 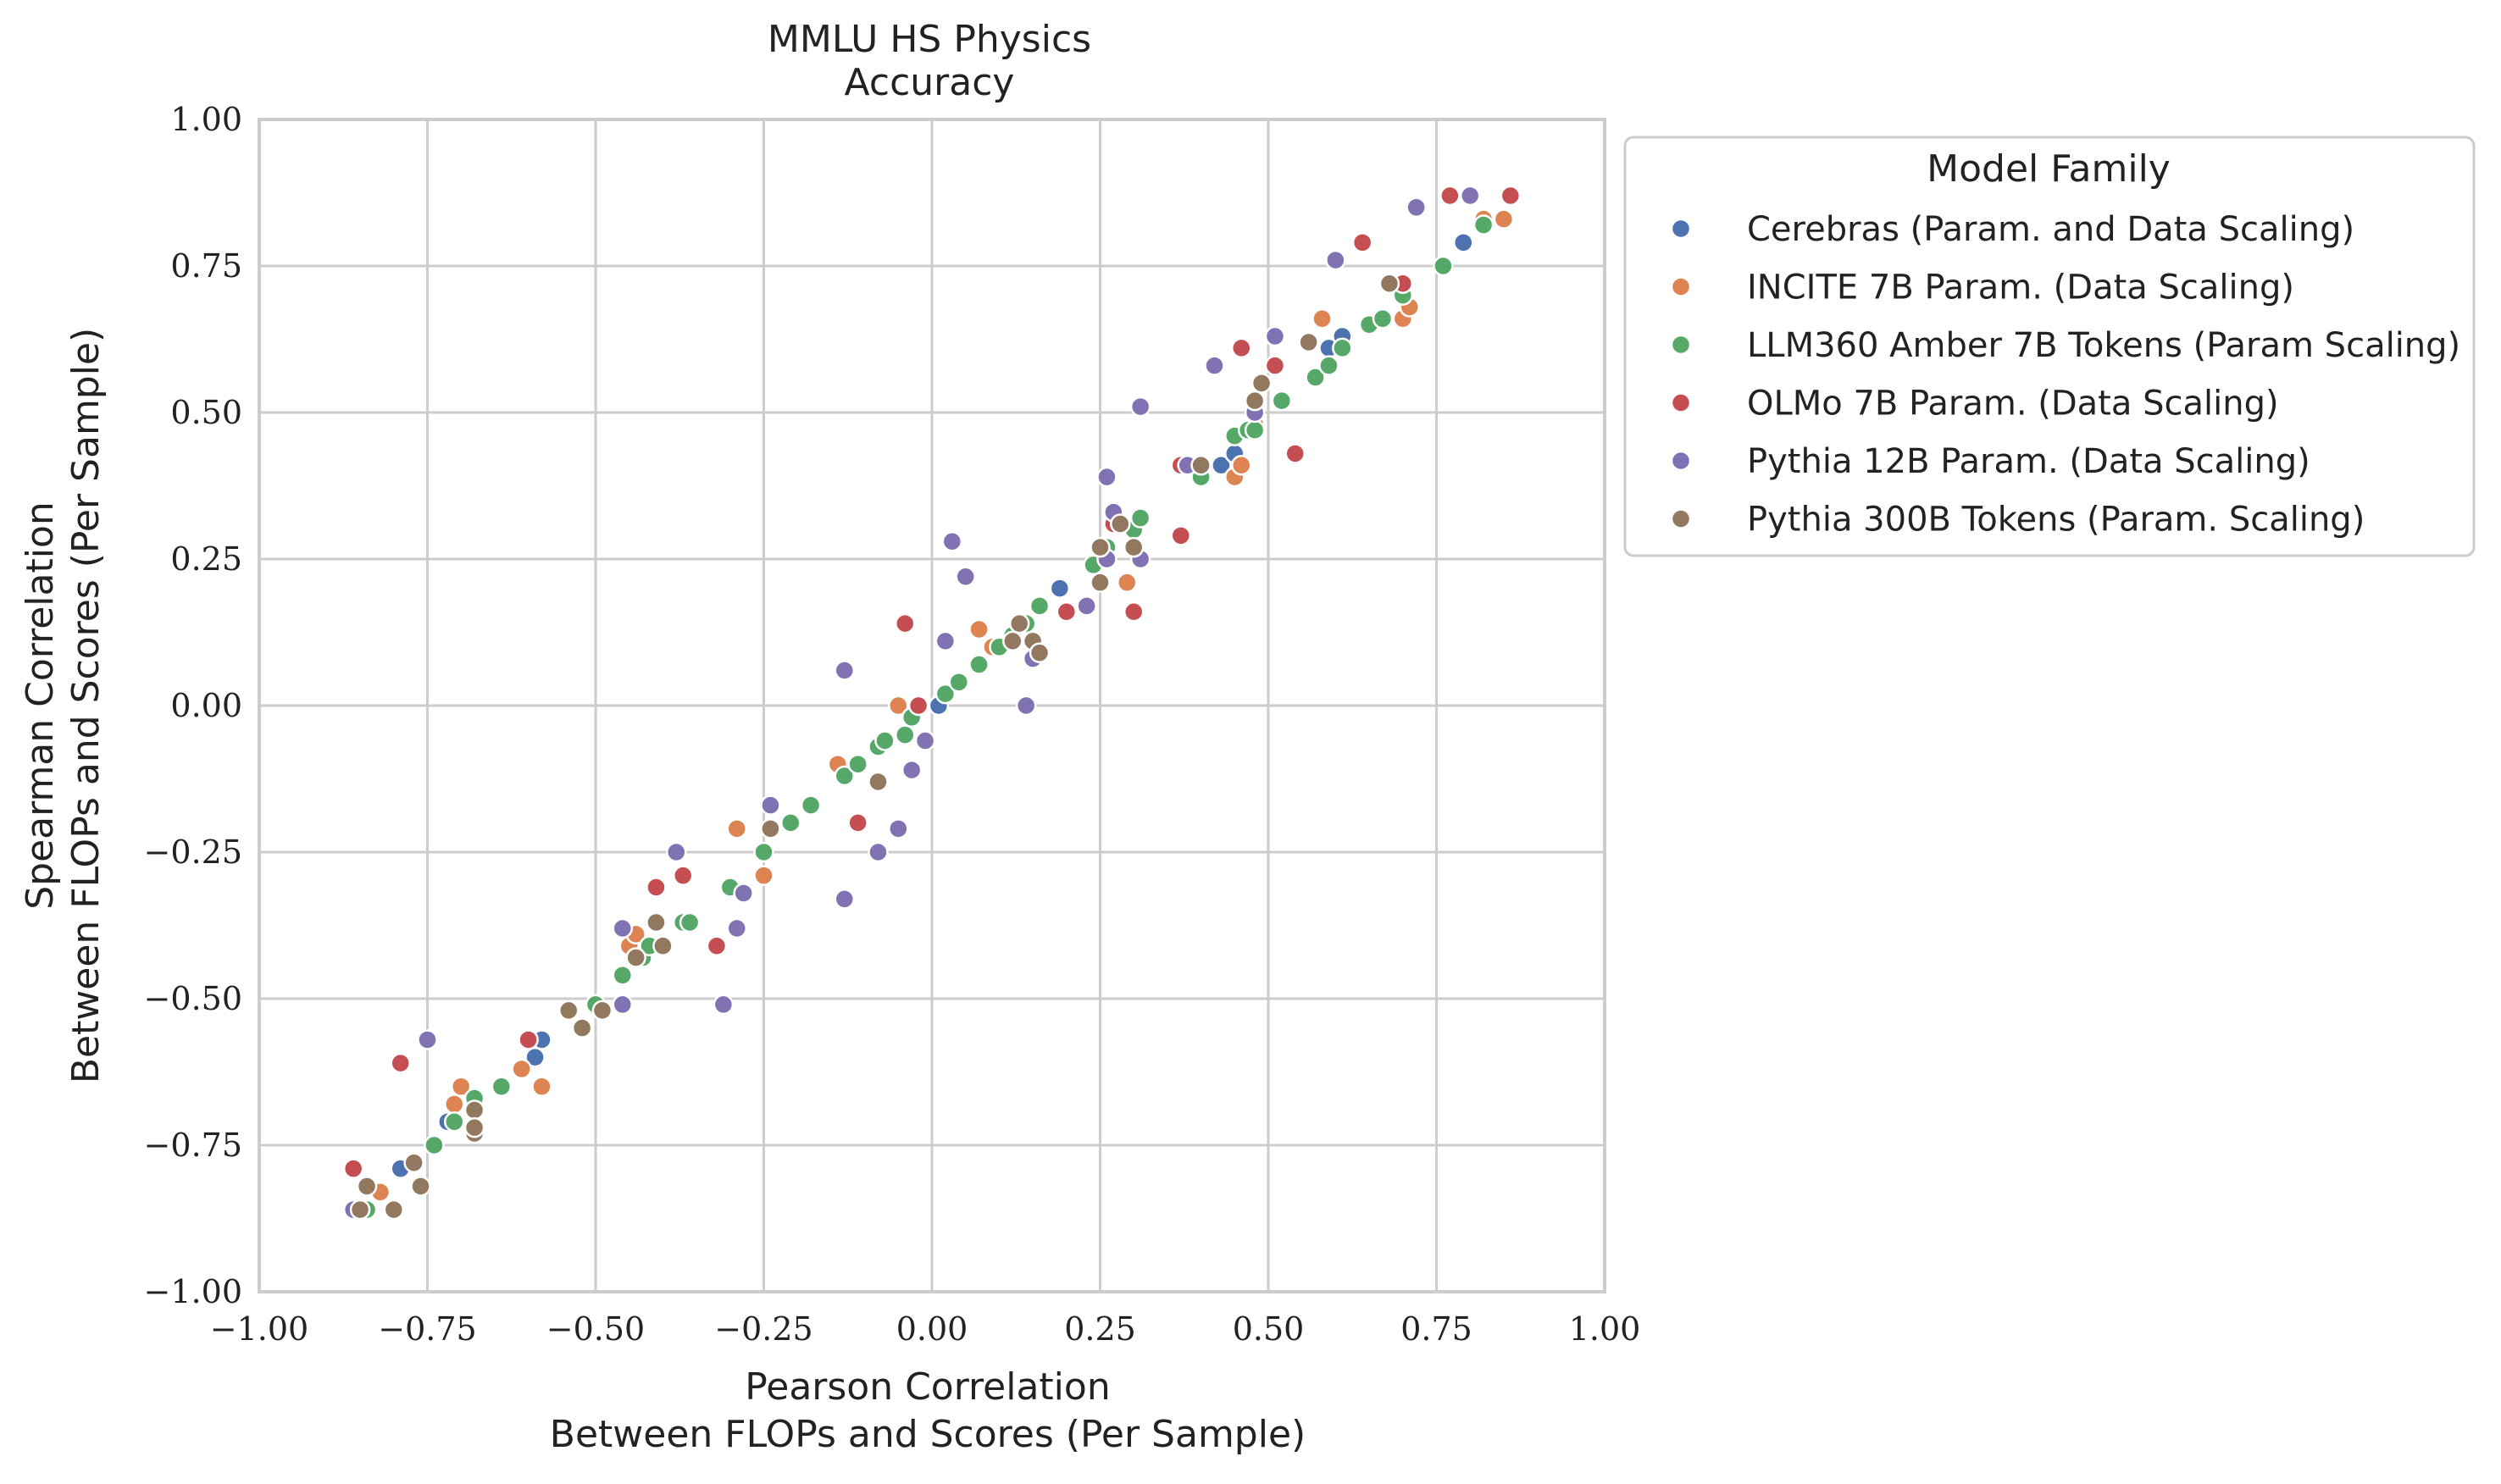 I want to click on legend-label: Pythia 300B Tokens (Param. Scaling), so click(x=2056, y=520).